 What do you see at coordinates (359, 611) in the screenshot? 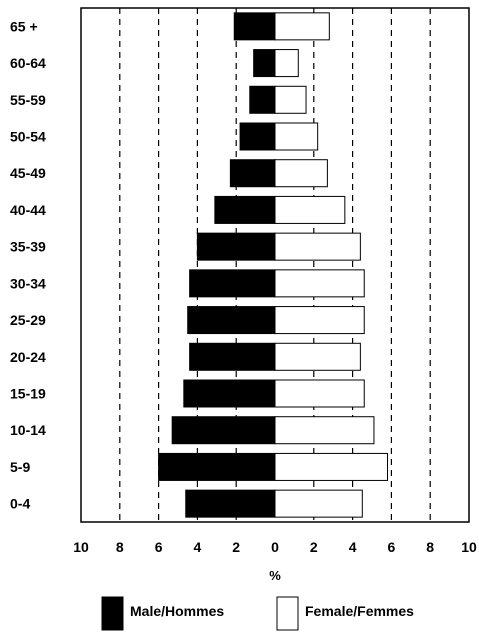
I see `legend-label-female: Female/Femmes` at bounding box center [359, 611].